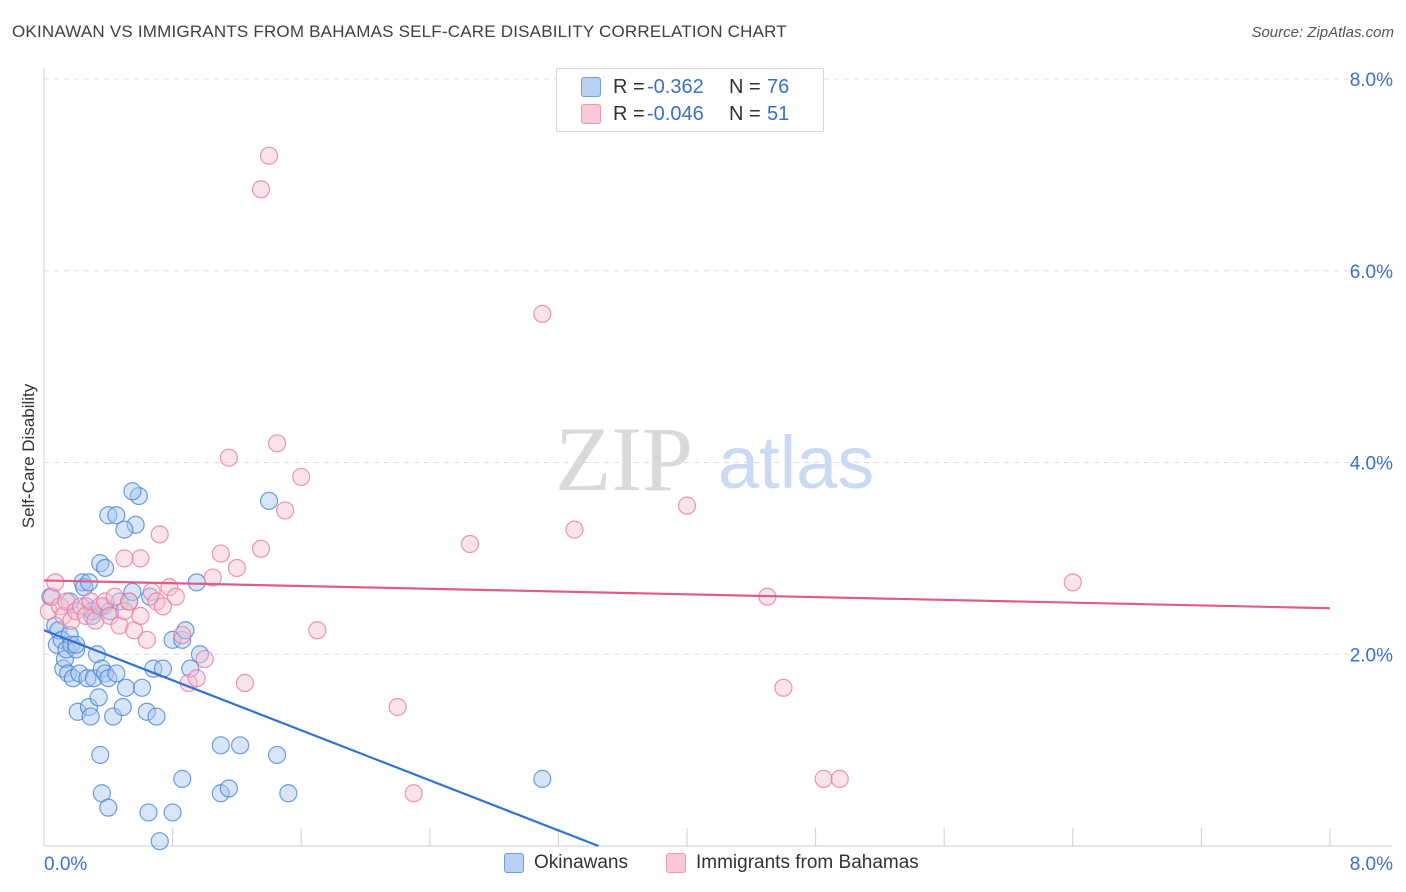 This screenshot has height=892, width=1406. Describe the element at coordinates (778, 113) in the screenshot. I see `legend-n-value: 51` at that location.